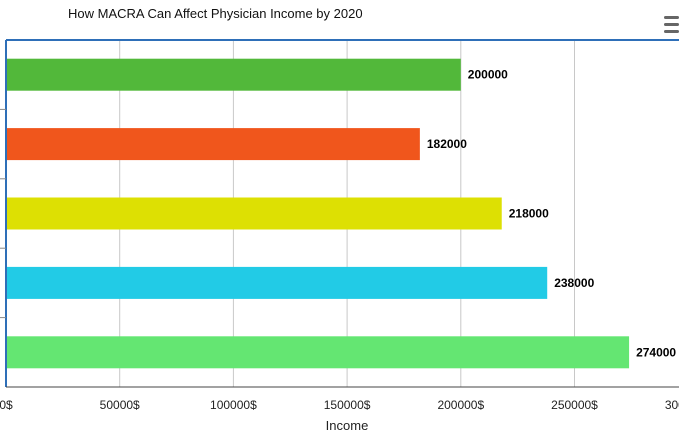  I want to click on x-tick-label: 250000$, so click(574, 405).